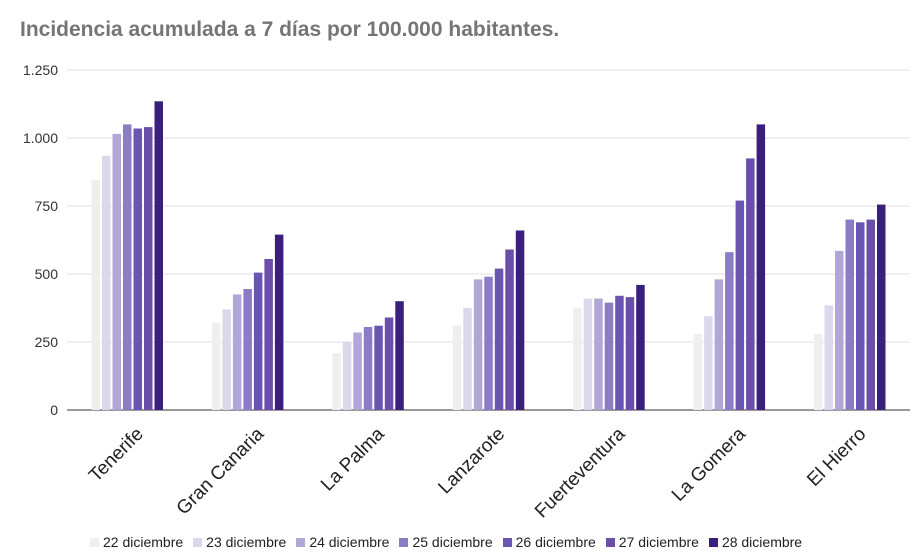 The width and height of the screenshot is (916, 552). What do you see at coordinates (658, 542) in the screenshot?
I see `legend-label: 27 diciembre` at bounding box center [658, 542].